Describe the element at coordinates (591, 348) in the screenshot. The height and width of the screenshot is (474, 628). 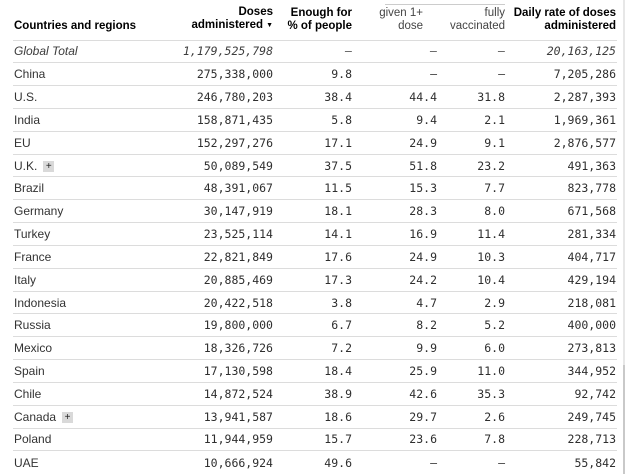
I see `daily-rate-cell: 273,813` at that location.